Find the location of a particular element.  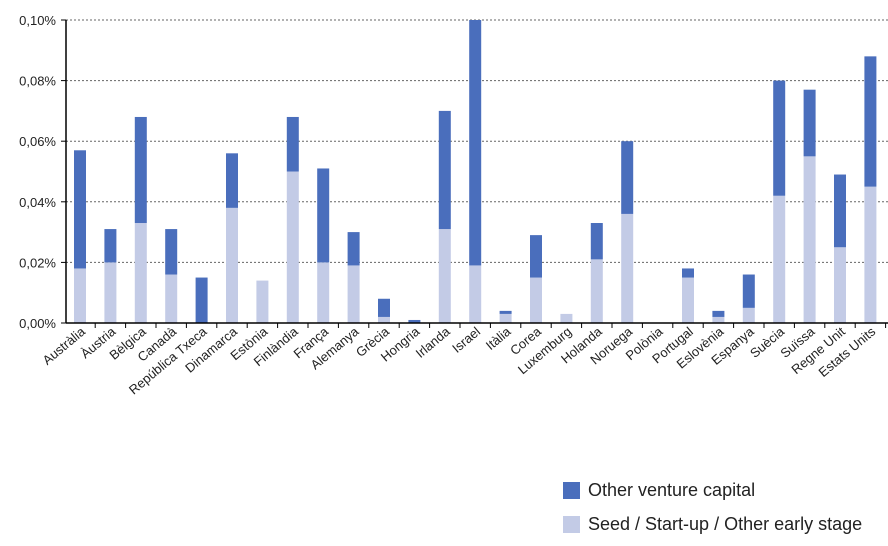

legend-swatch-seed is located at coordinates (571, 524).